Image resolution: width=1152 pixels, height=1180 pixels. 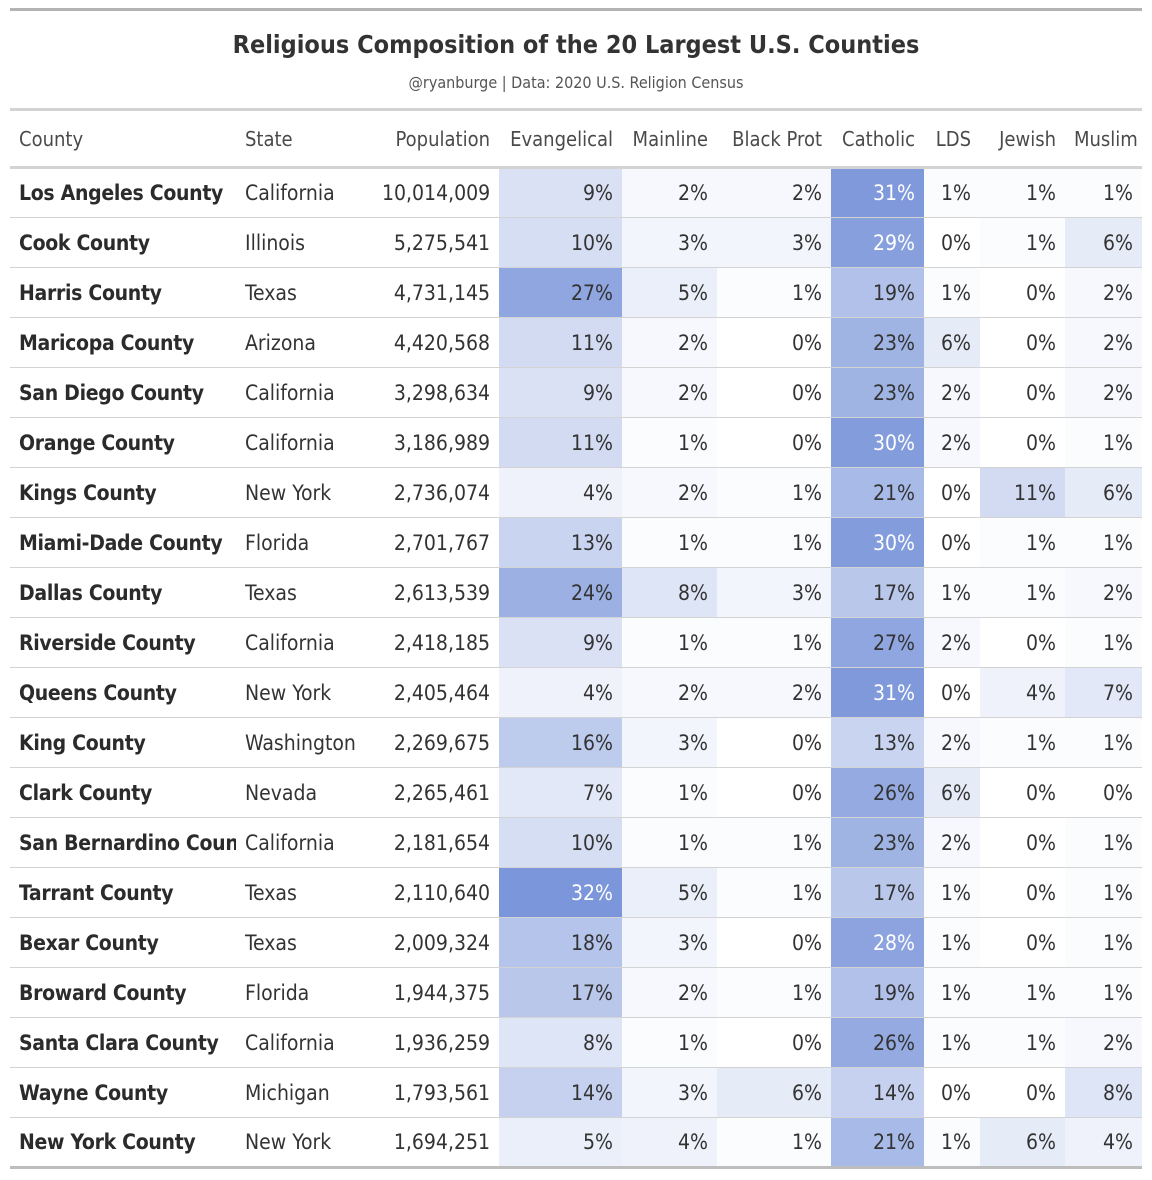 I want to click on cell-mainline: 1%, so click(x=669, y=842).